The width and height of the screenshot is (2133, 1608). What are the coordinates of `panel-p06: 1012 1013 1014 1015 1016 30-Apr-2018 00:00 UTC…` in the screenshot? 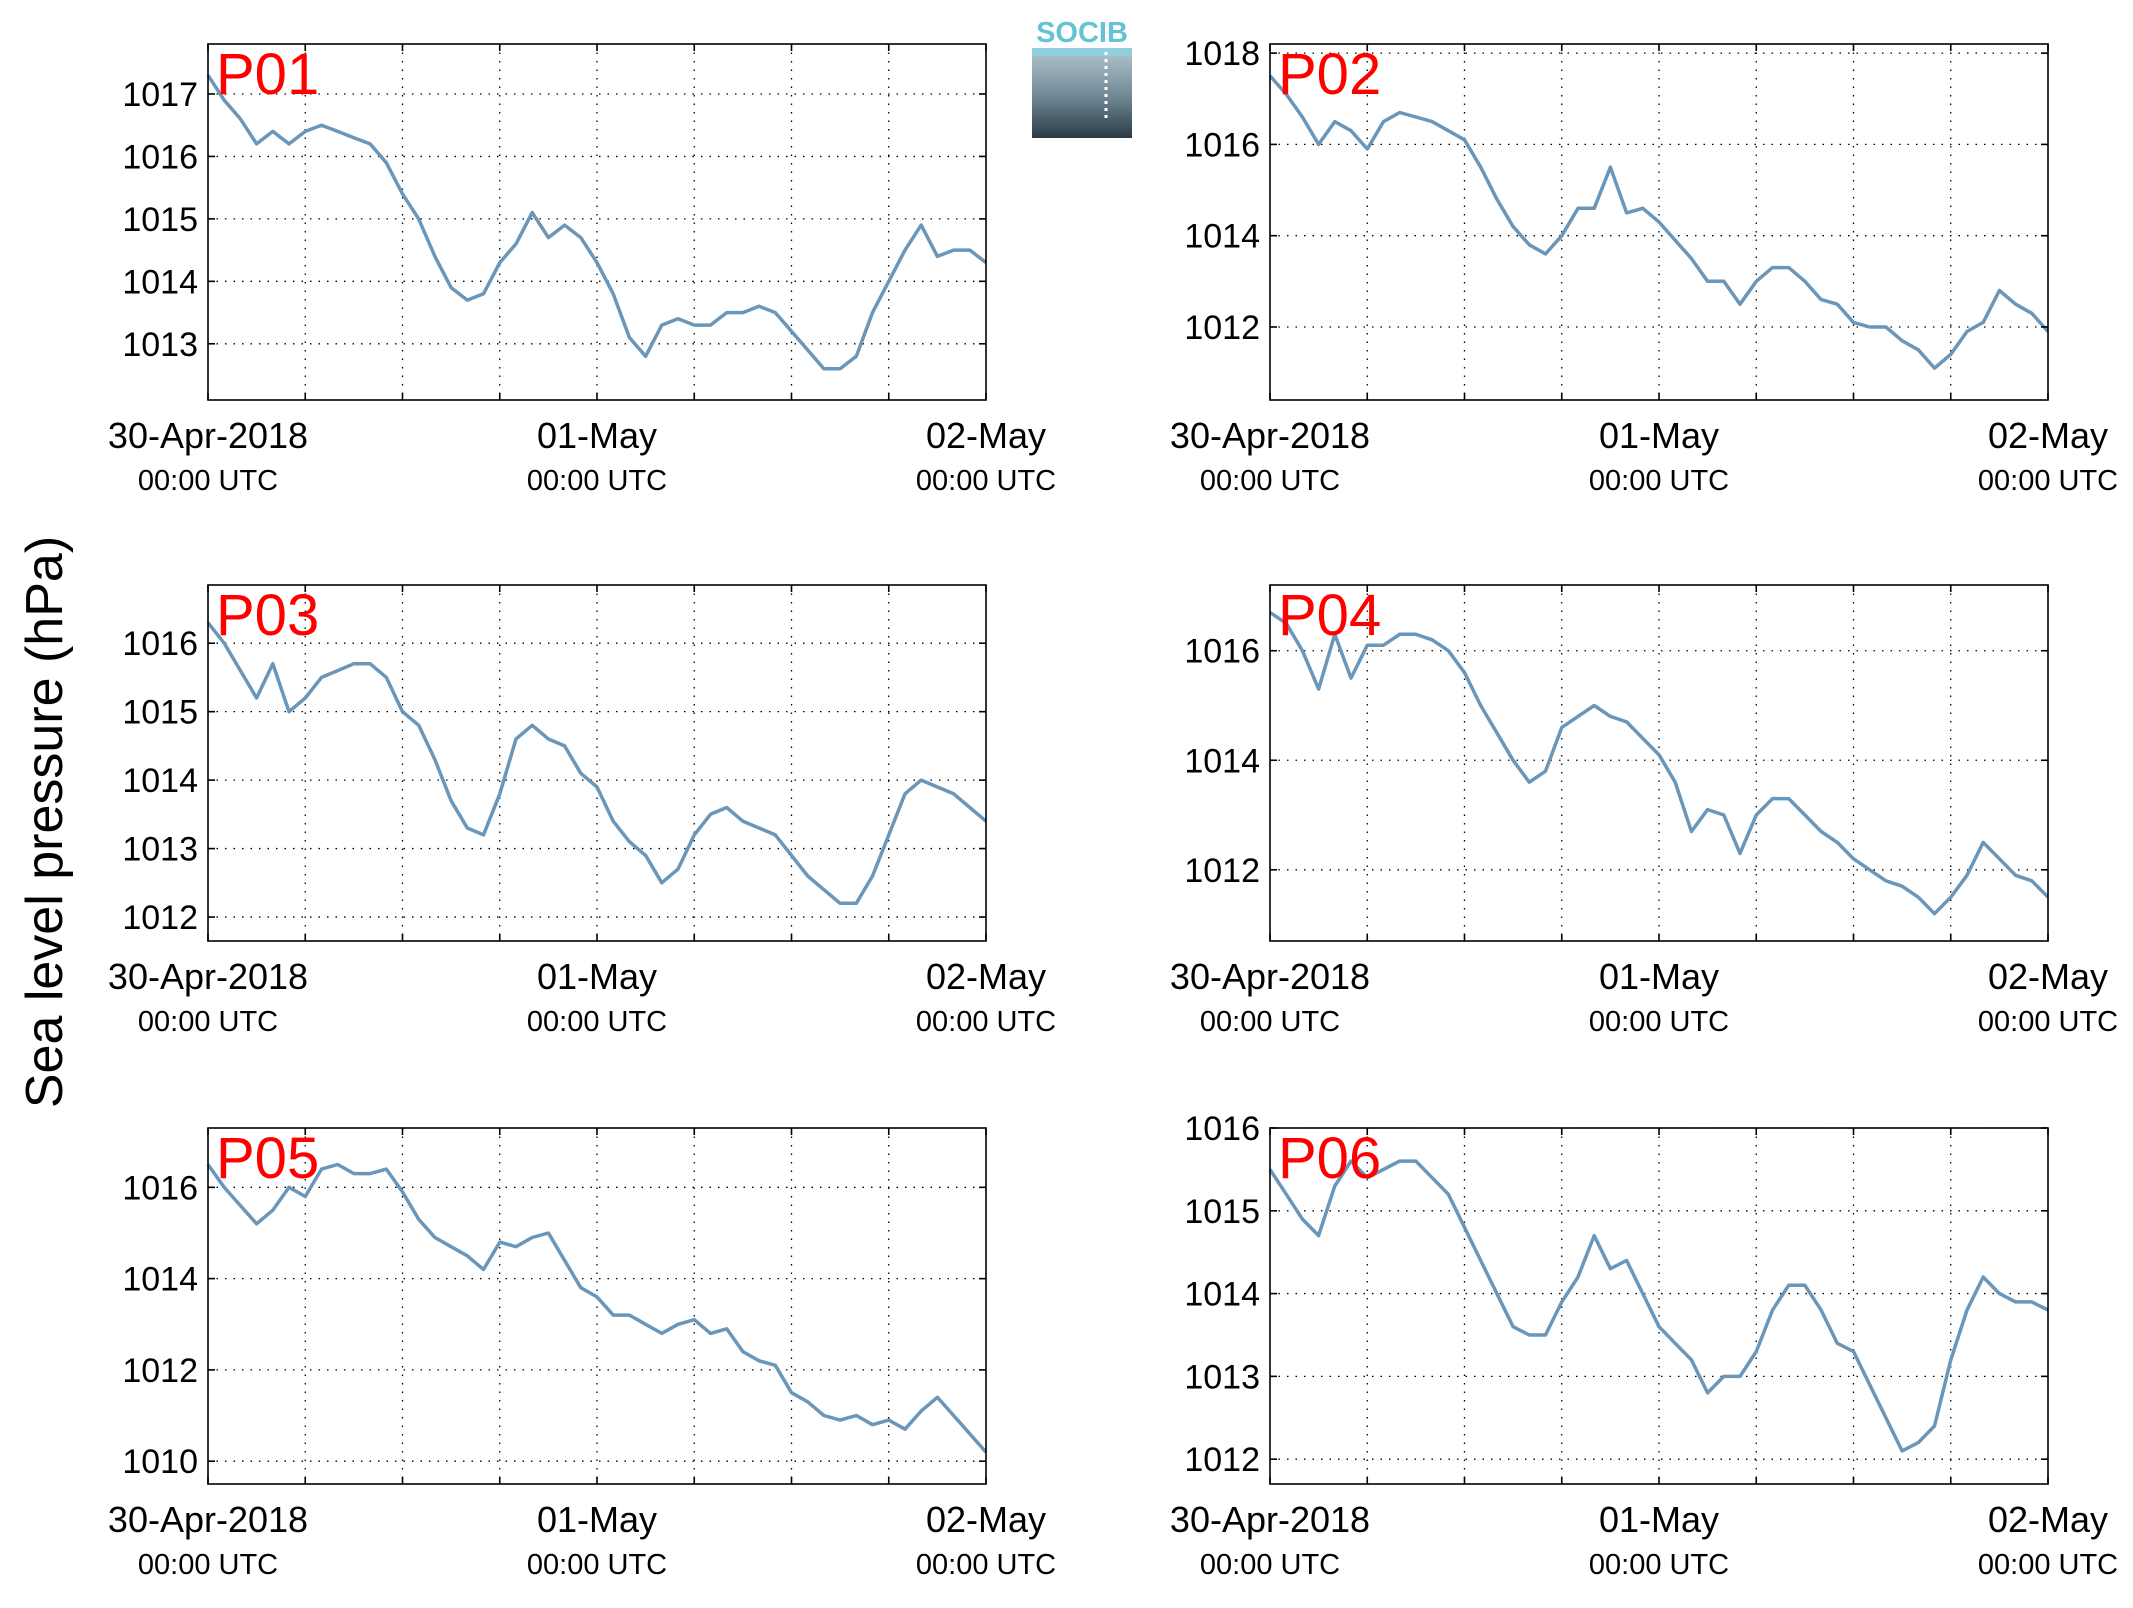 It's located at (1644, 1345).